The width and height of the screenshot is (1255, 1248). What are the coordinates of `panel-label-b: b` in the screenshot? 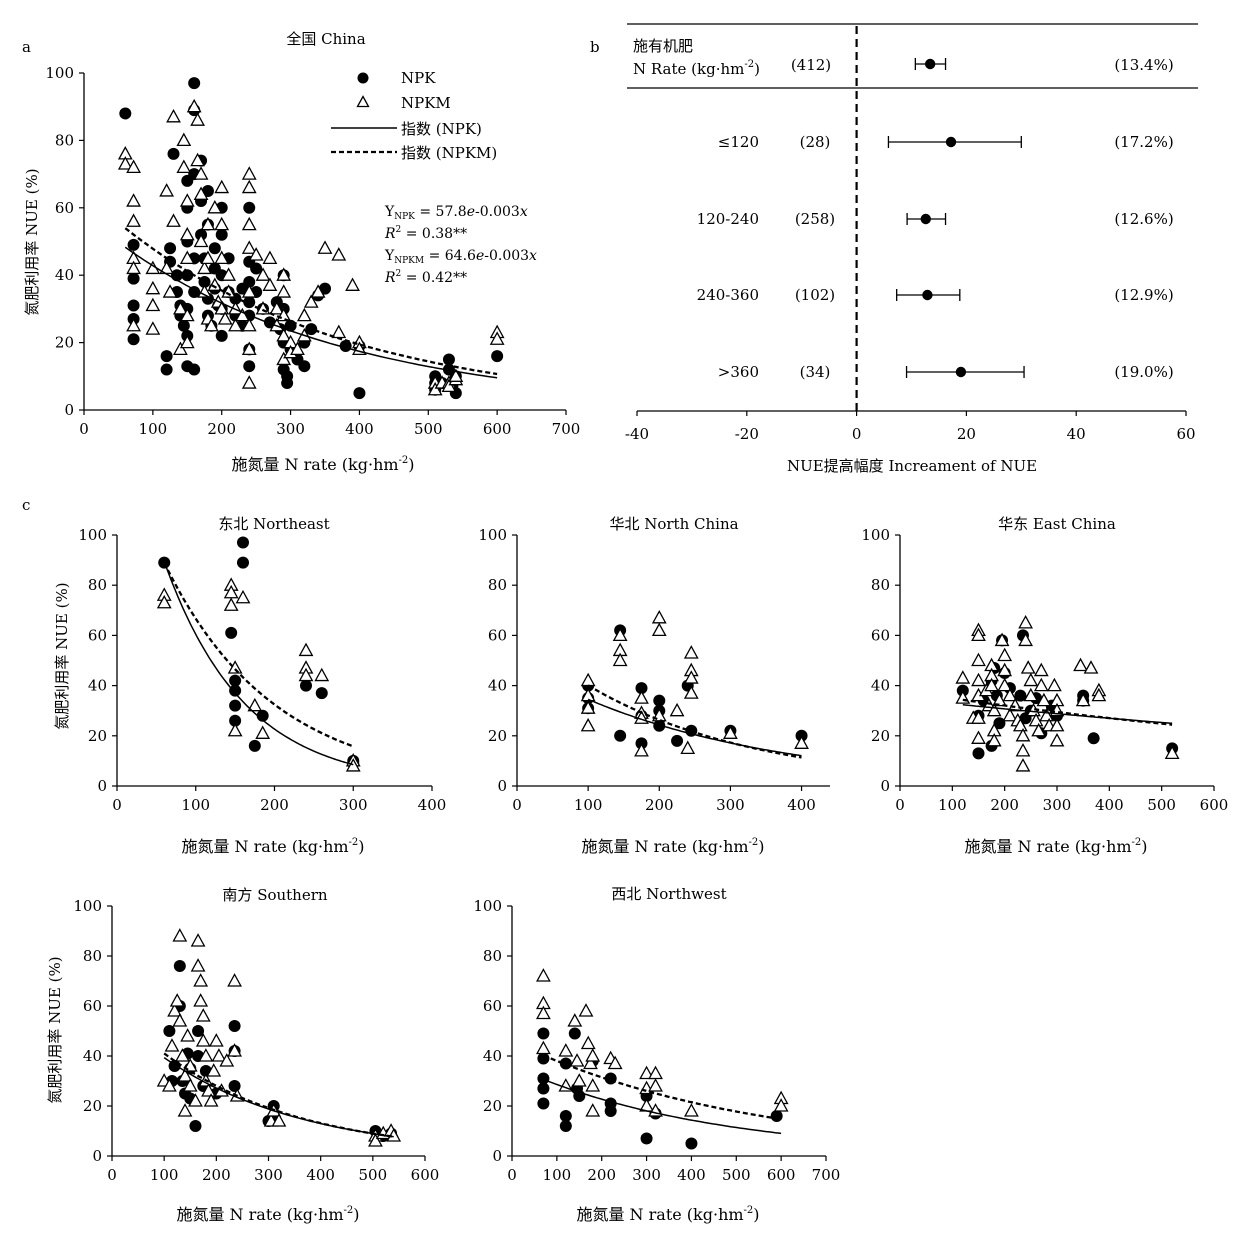 It's located at (595, 47).